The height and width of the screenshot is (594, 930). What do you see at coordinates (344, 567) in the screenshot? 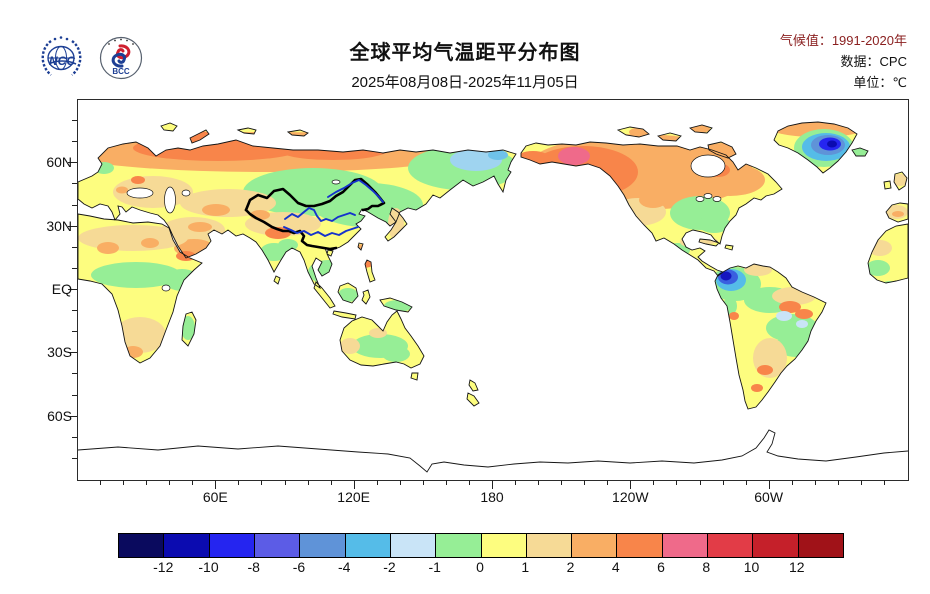
I see `colorbar-level-label: -4` at bounding box center [344, 567].